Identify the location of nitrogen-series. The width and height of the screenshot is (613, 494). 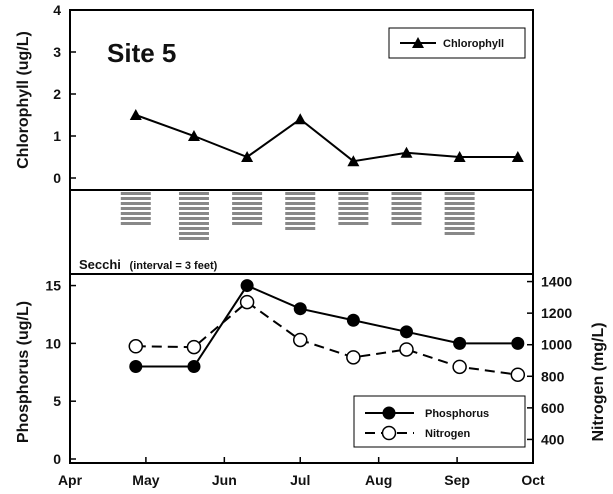
(327, 338).